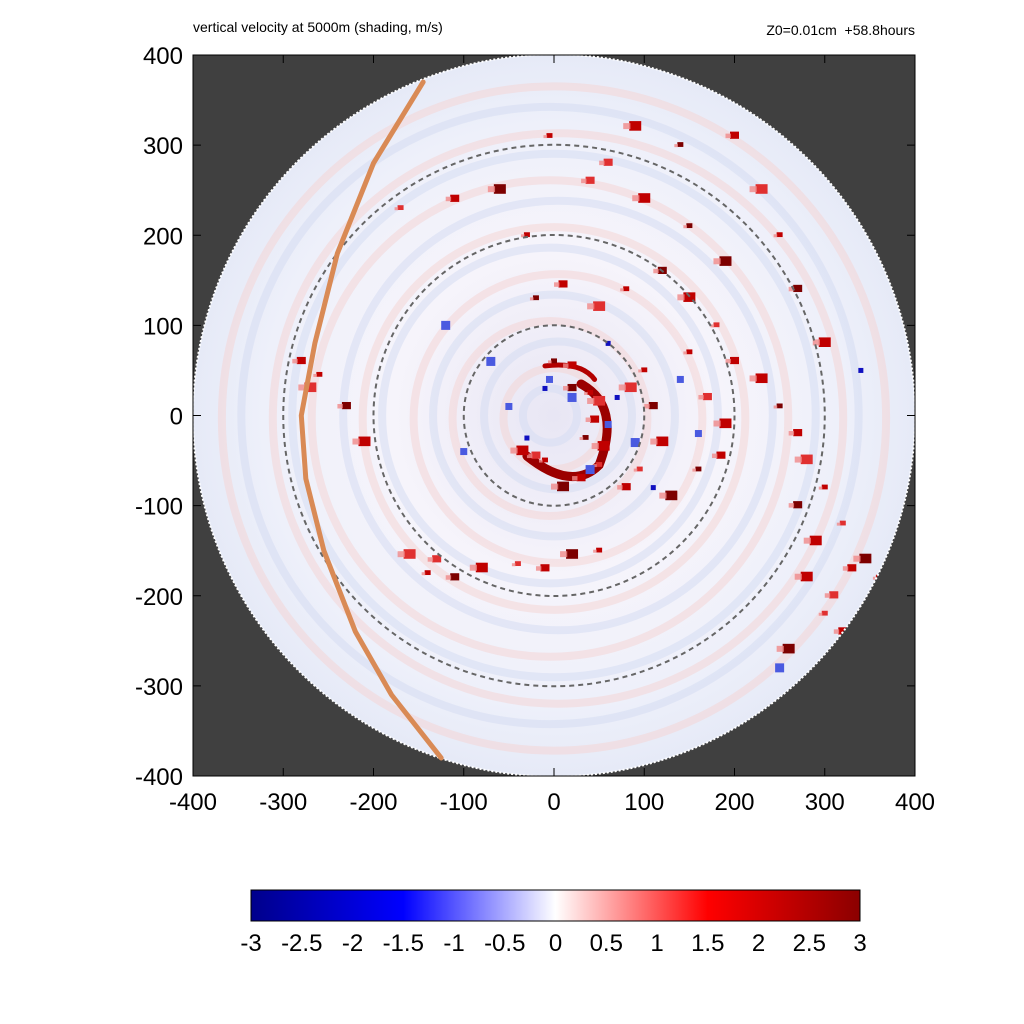  I want to click on y-tick-label: 400, so click(163, 56).